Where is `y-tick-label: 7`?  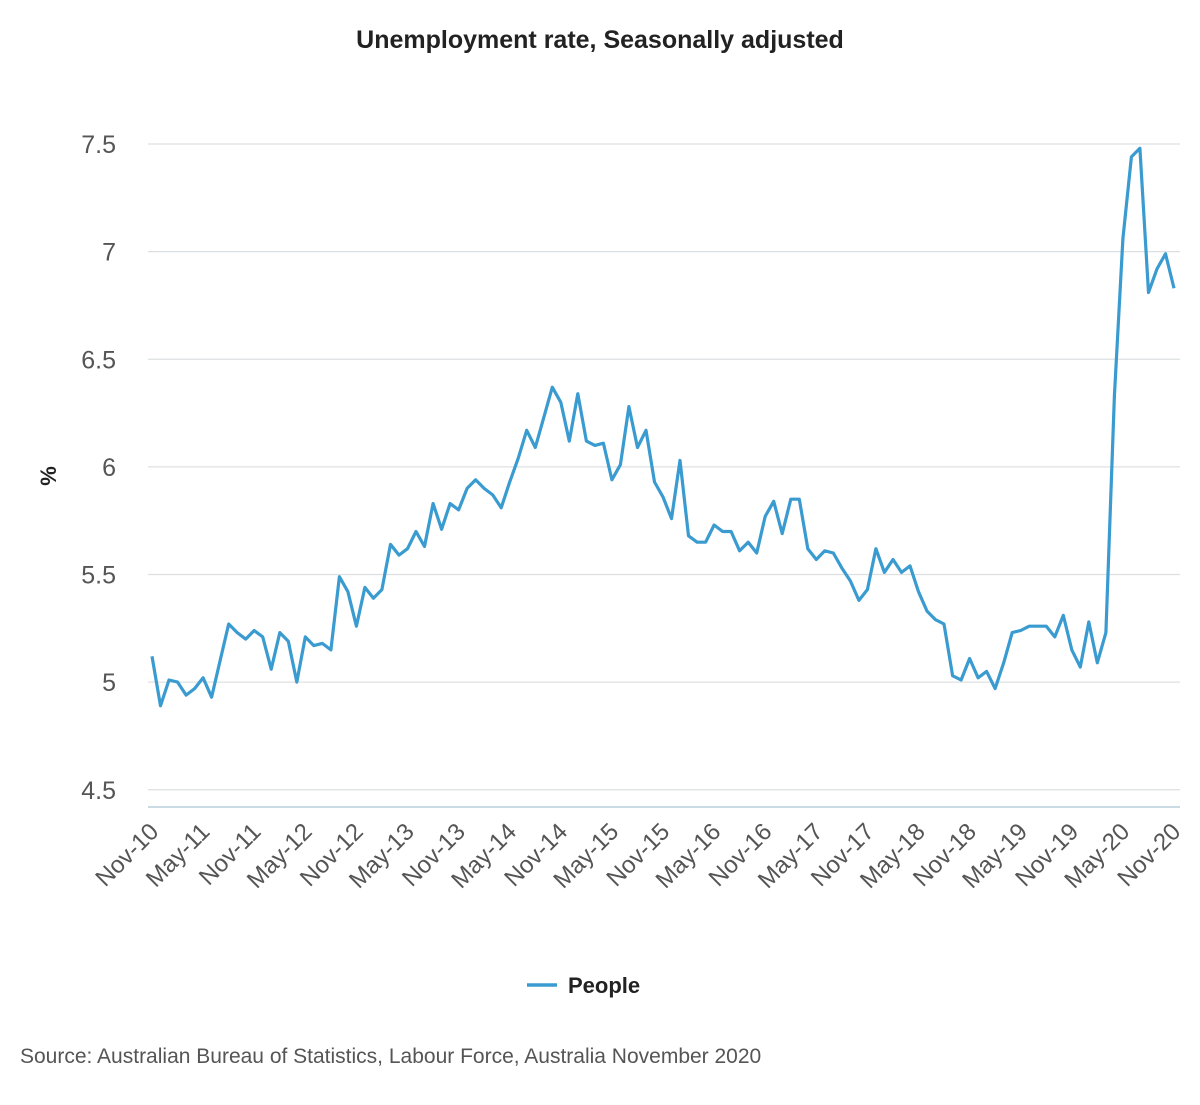 y-tick-label: 7 is located at coordinates (109, 253).